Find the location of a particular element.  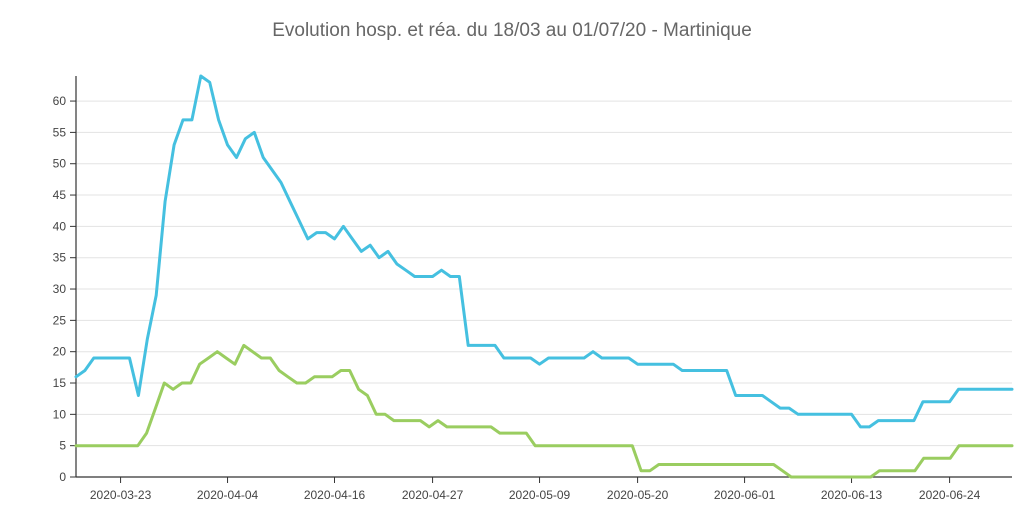

y-tick-label: 45 is located at coordinates (60, 195).